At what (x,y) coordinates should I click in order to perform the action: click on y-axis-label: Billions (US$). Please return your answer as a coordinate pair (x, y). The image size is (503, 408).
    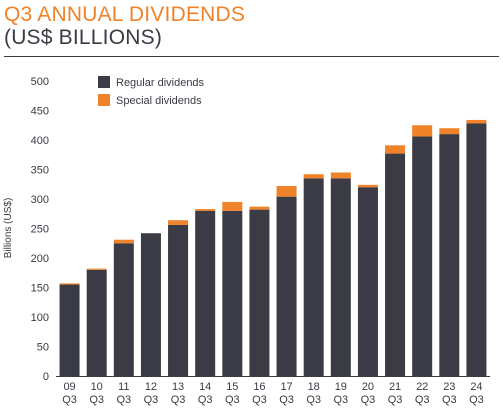
    Looking at the image, I should click on (8, 228).